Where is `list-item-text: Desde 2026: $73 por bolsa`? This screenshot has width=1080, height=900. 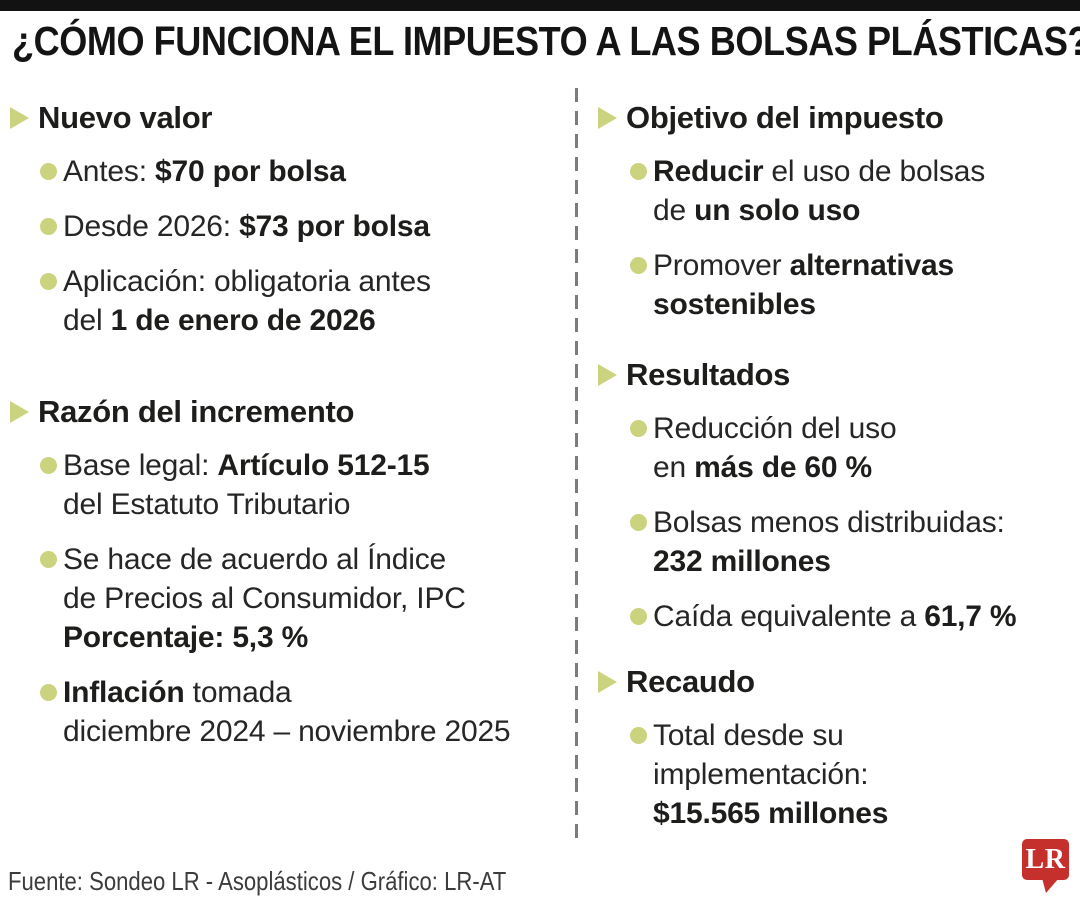
list-item-text: Desde 2026: $73 por bolsa is located at coordinates (246, 226).